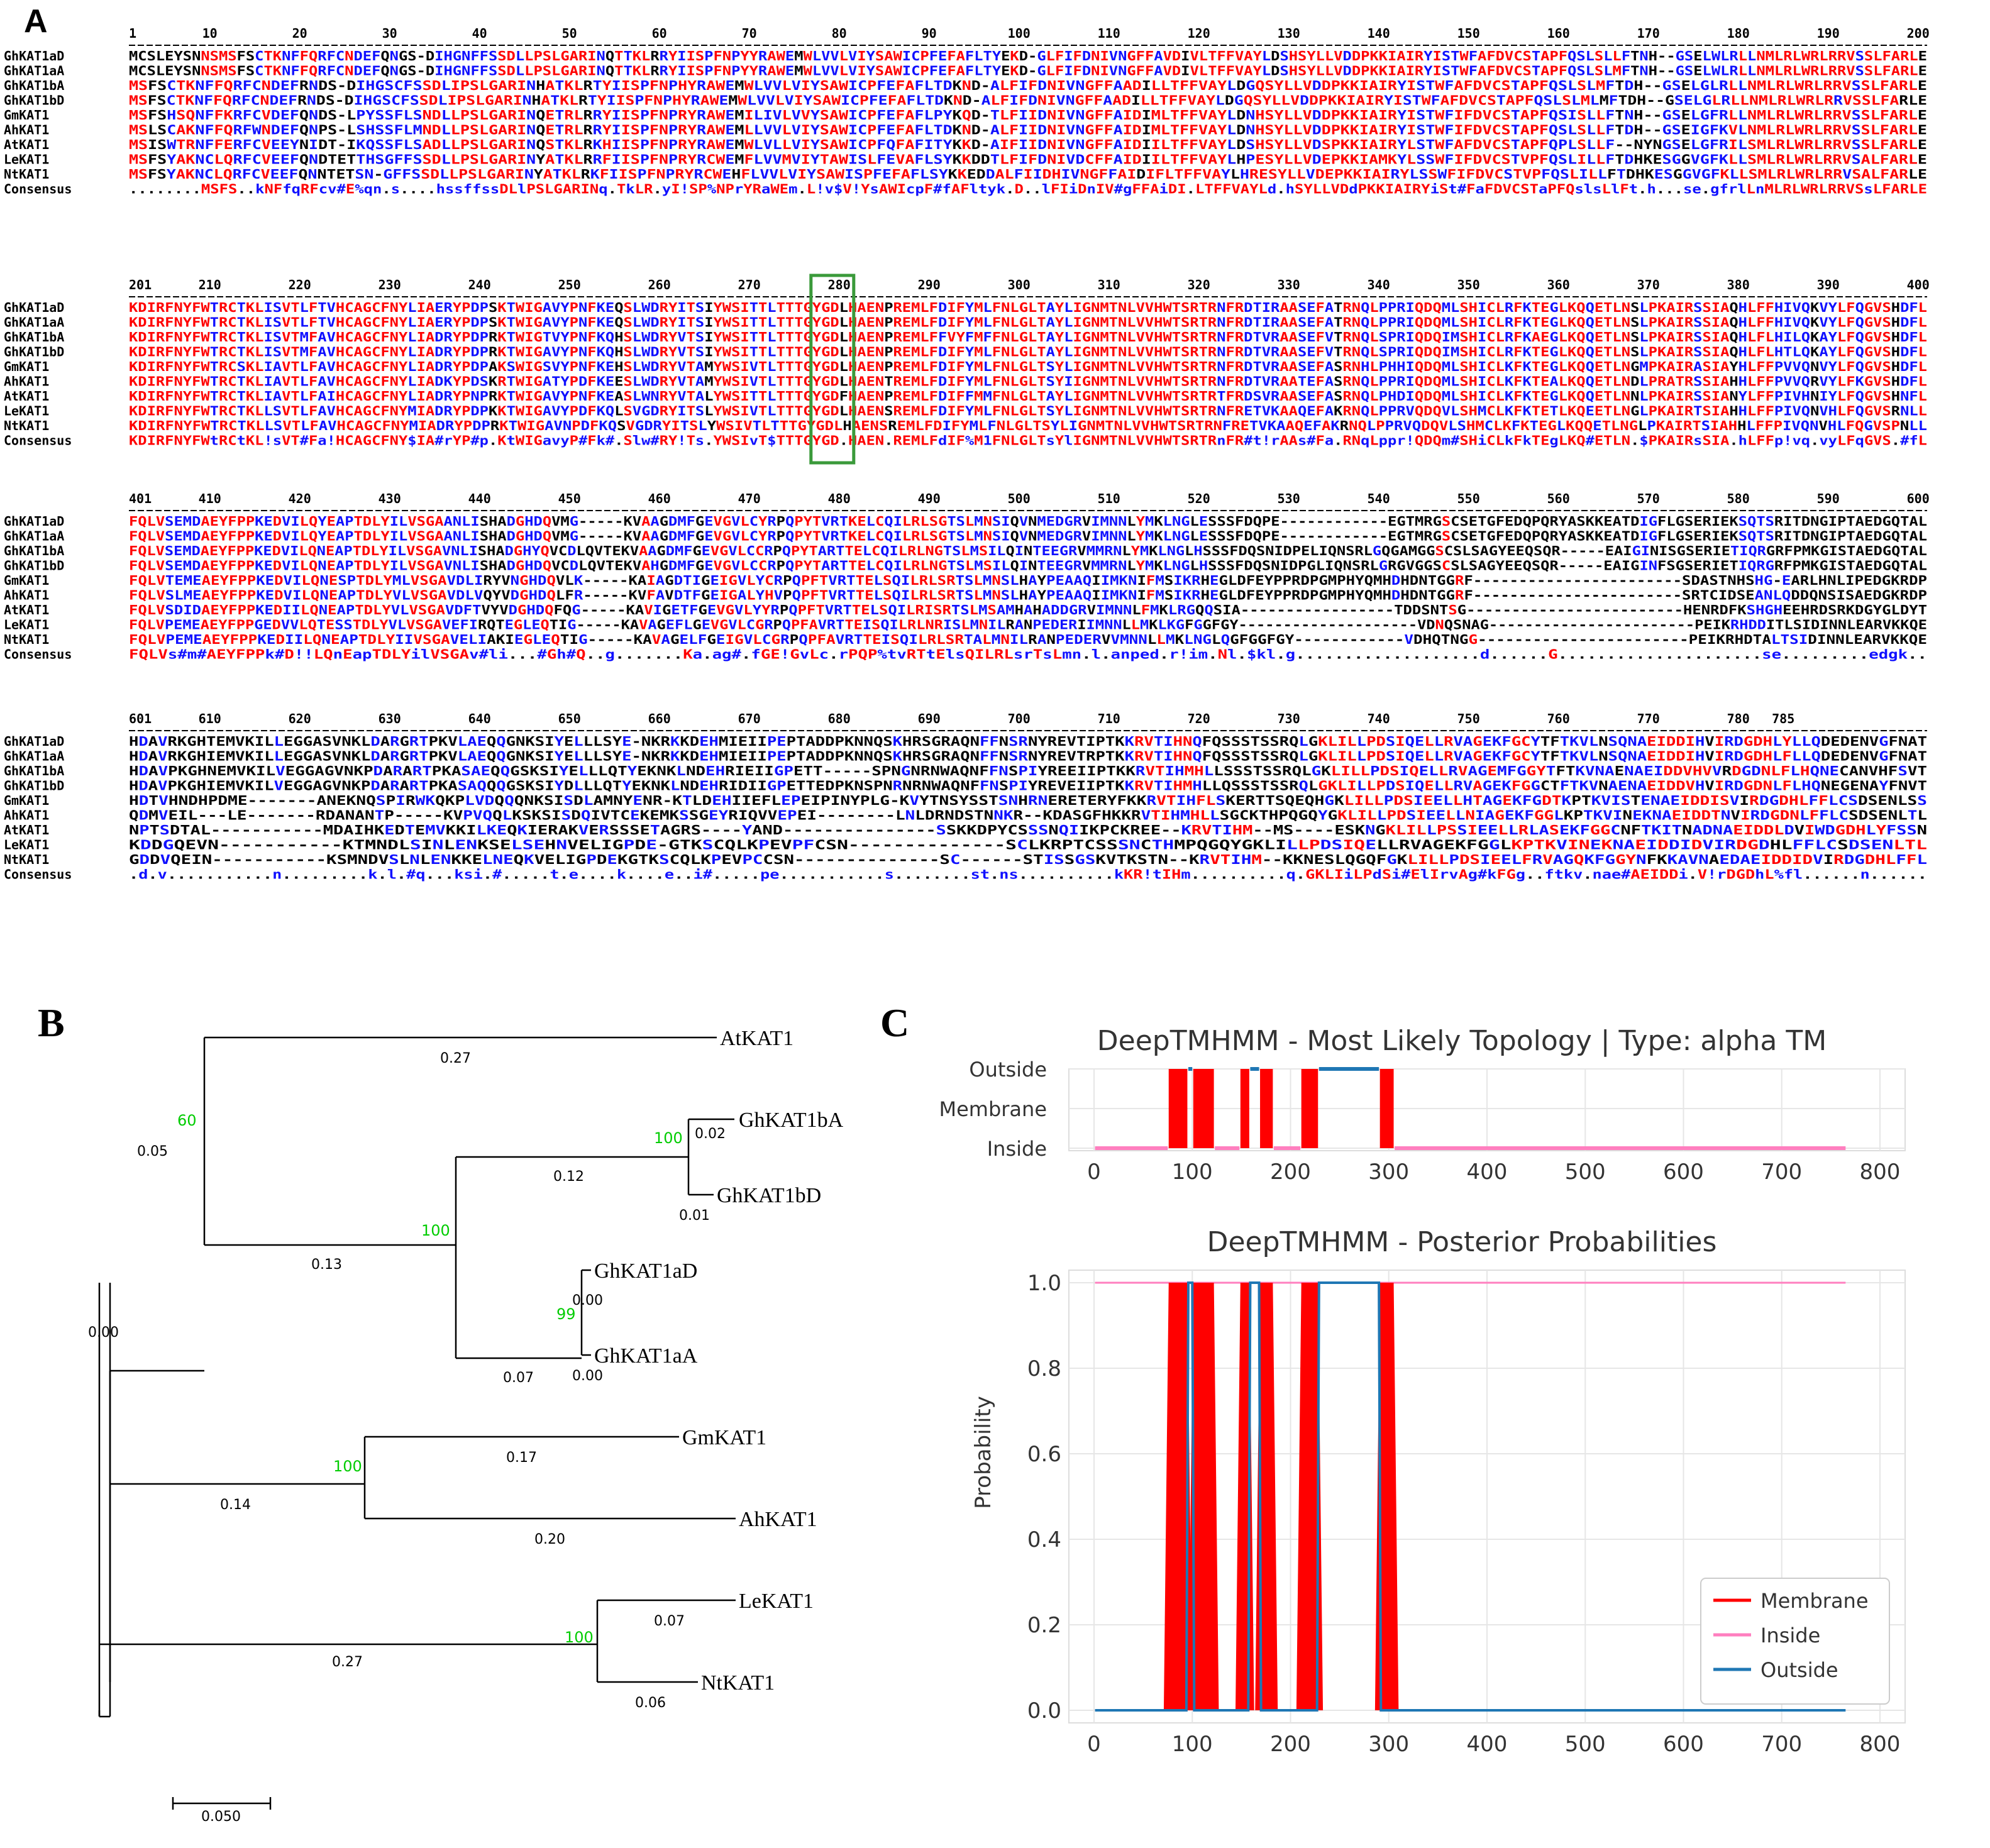 The height and width of the screenshot is (1848, 1990). I want to click on ruler-tick-label: 590, so click(1828, 499).